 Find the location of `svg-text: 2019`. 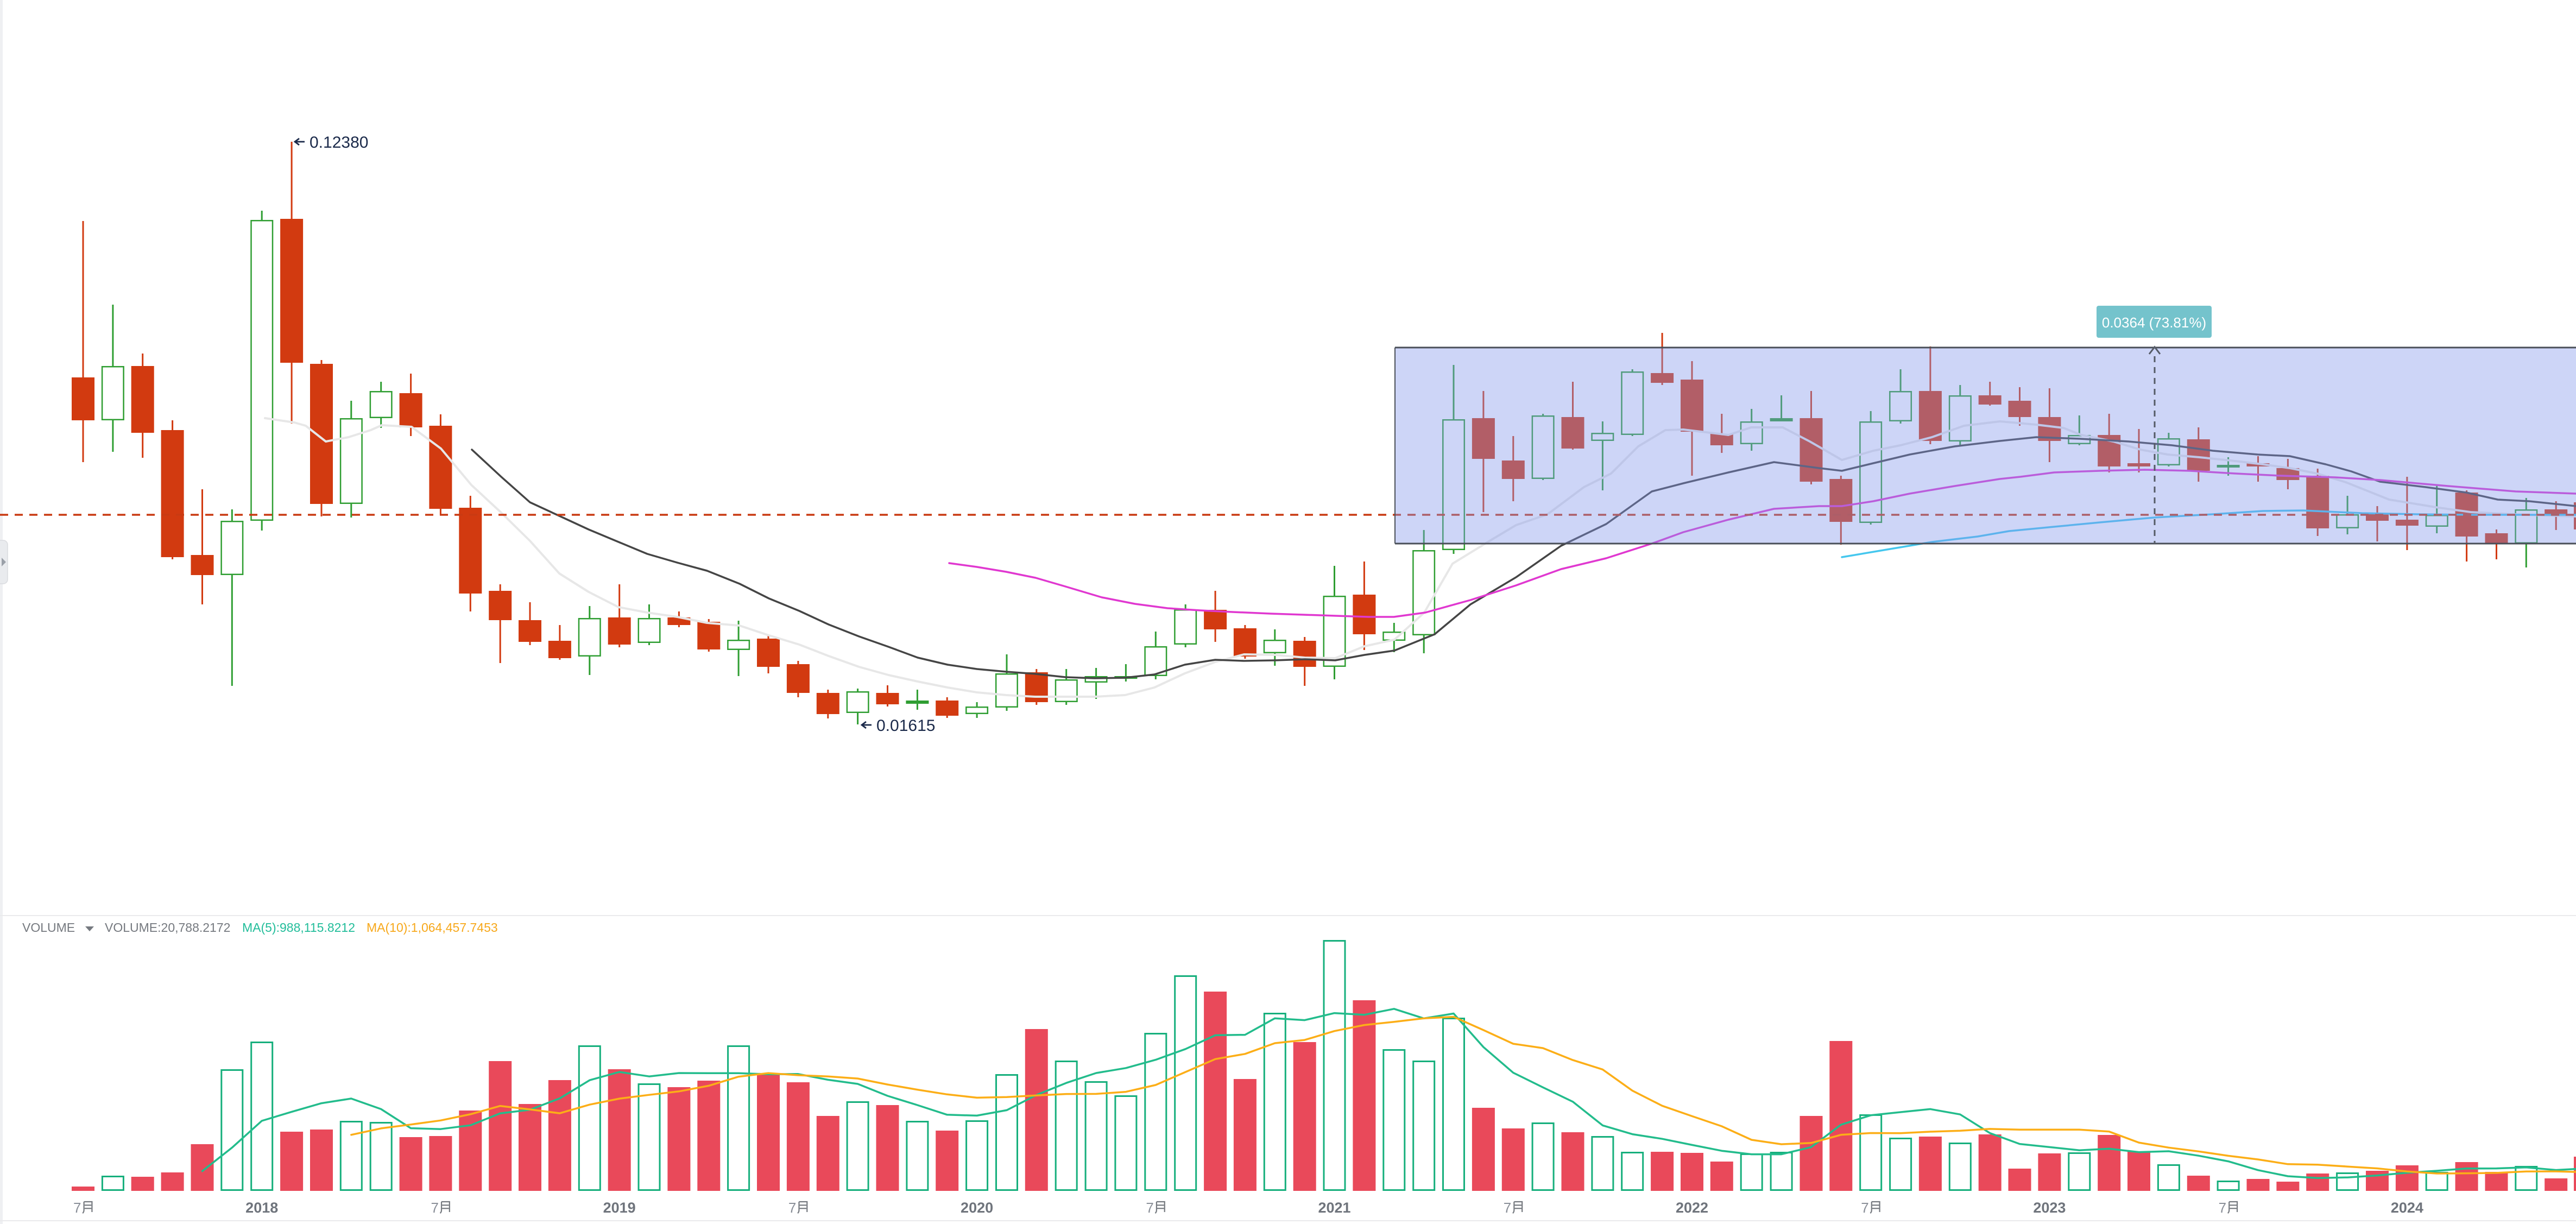

svg-text: 2019 is located at coordinates (619, 1208).